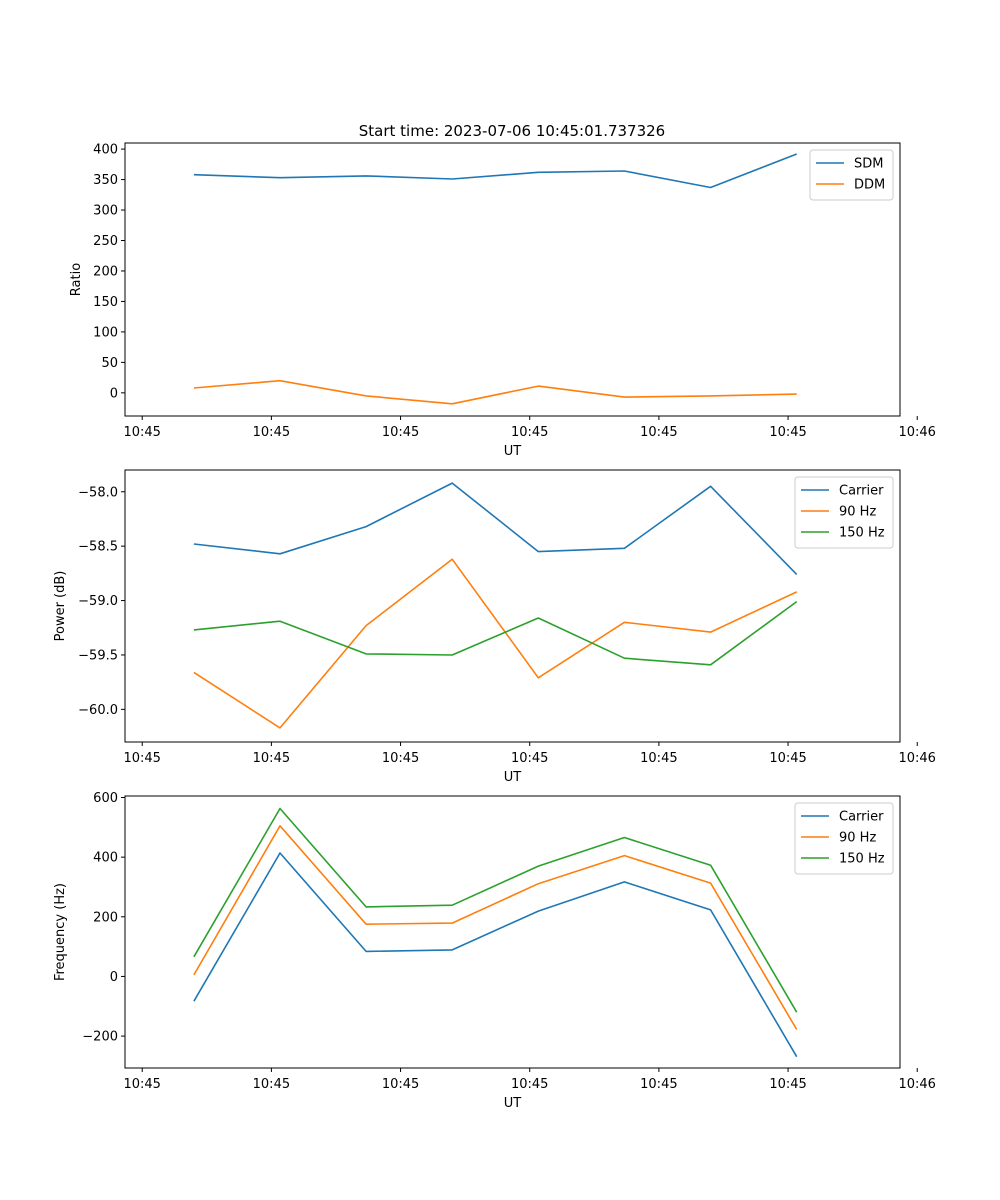 This screenshot has height=1200, width=1000. I want to click on y-tick-label: −59.5, so click(98, 655).